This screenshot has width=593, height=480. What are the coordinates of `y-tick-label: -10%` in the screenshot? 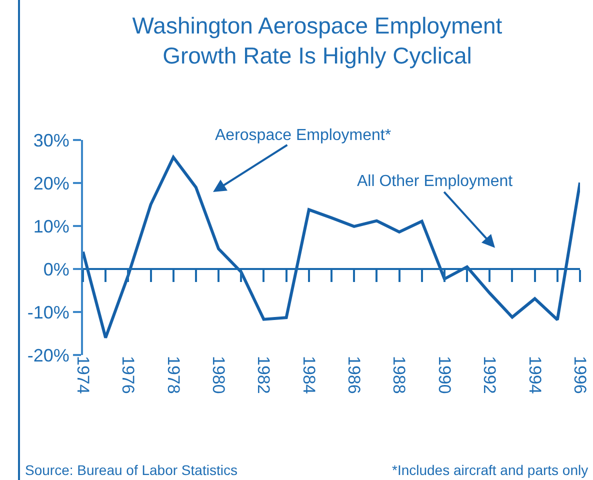 It's located at (48, 312).